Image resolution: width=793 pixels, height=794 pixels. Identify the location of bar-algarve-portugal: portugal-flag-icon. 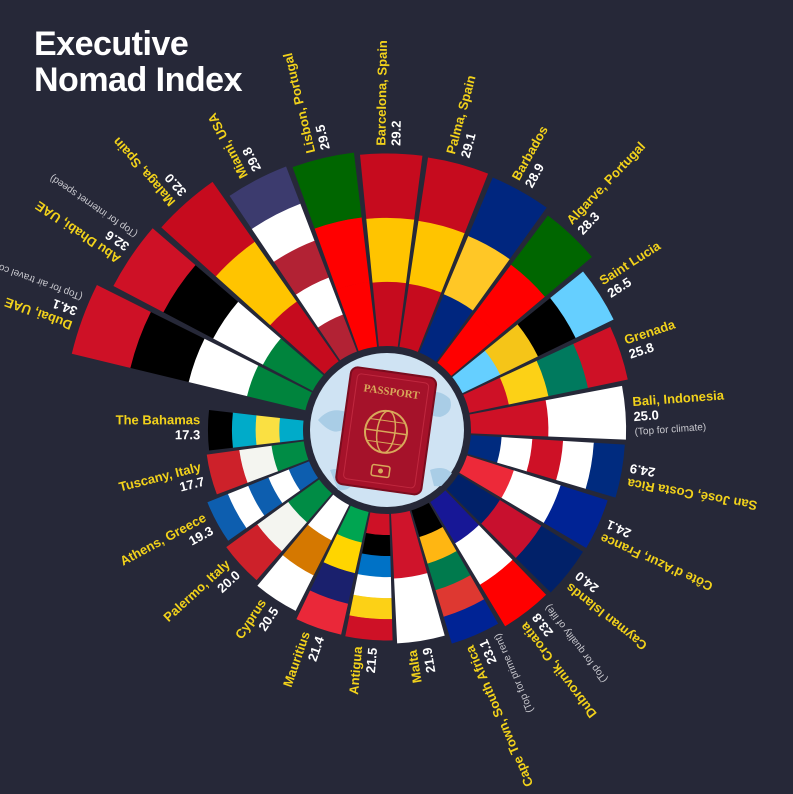
(514, 295).